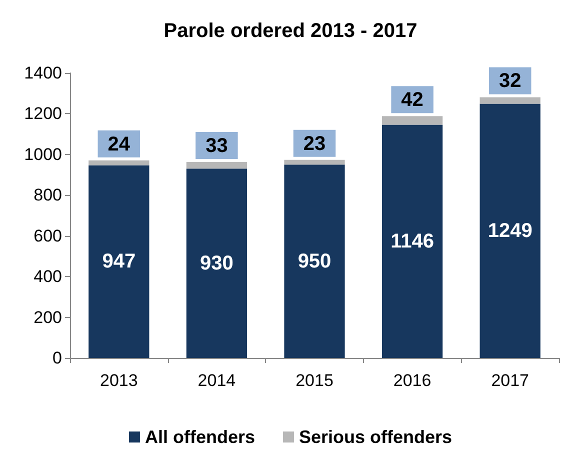 Image resolution: width=581 pixels, height=463 pixels. What do you see at coordinates (57, 358) in the screenshot?
I see `y-tick-label: 0` at bounding box center [57, 358].